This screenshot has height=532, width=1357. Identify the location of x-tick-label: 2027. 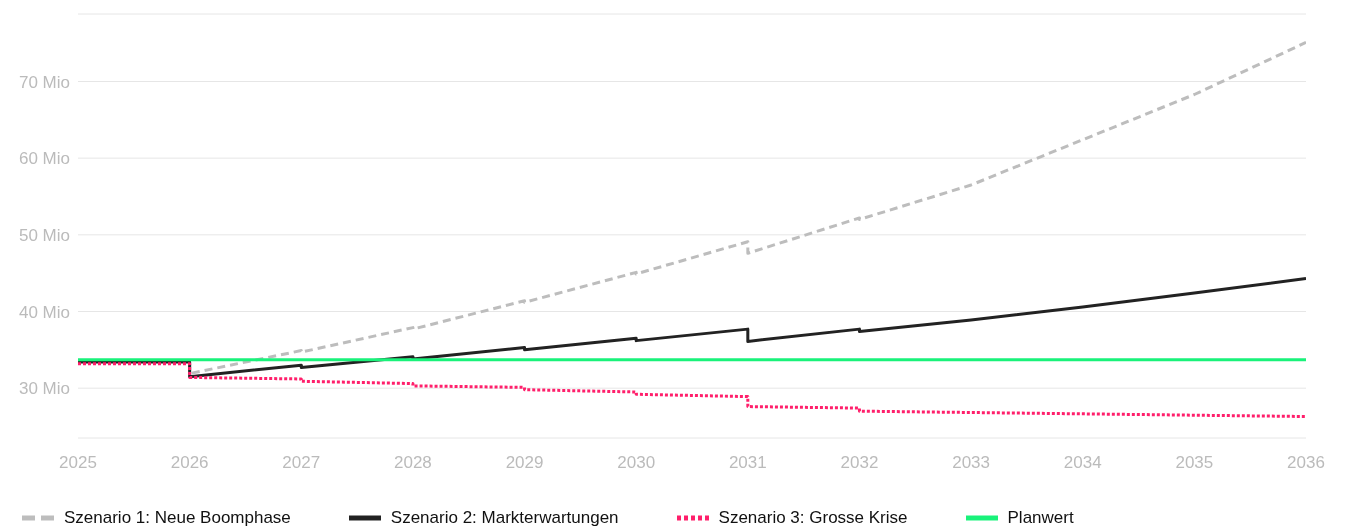
(301, 463).